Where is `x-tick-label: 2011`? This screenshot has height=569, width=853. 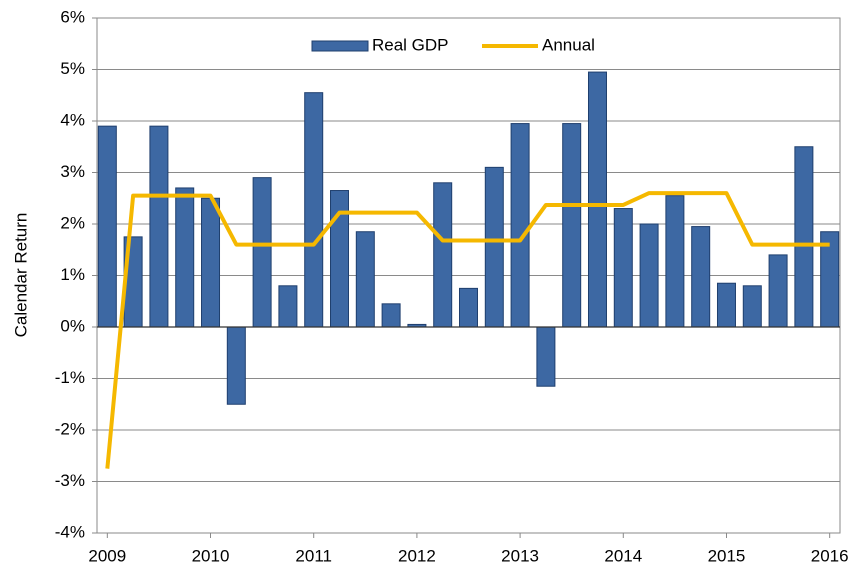 x-tick-label: 2011 is located at coordinates (313, 555).